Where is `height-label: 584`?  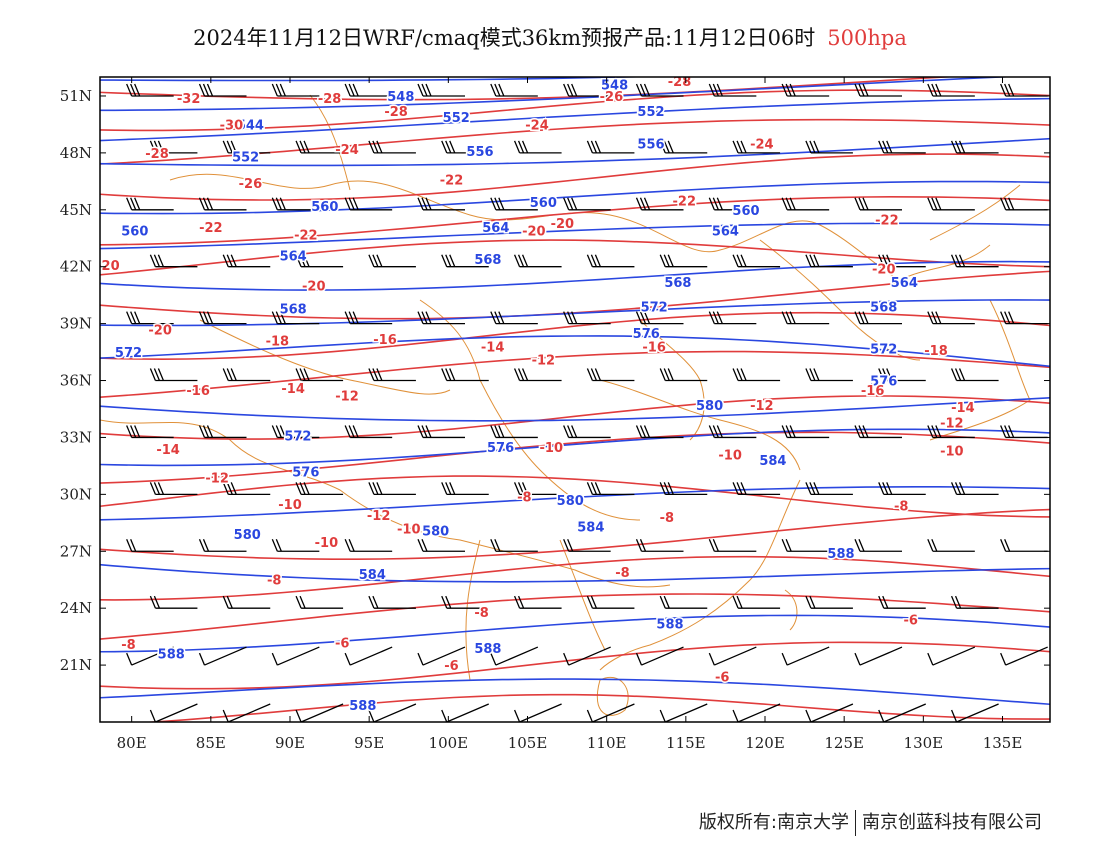 height-label: 584 is located at coordinates (590, 528).